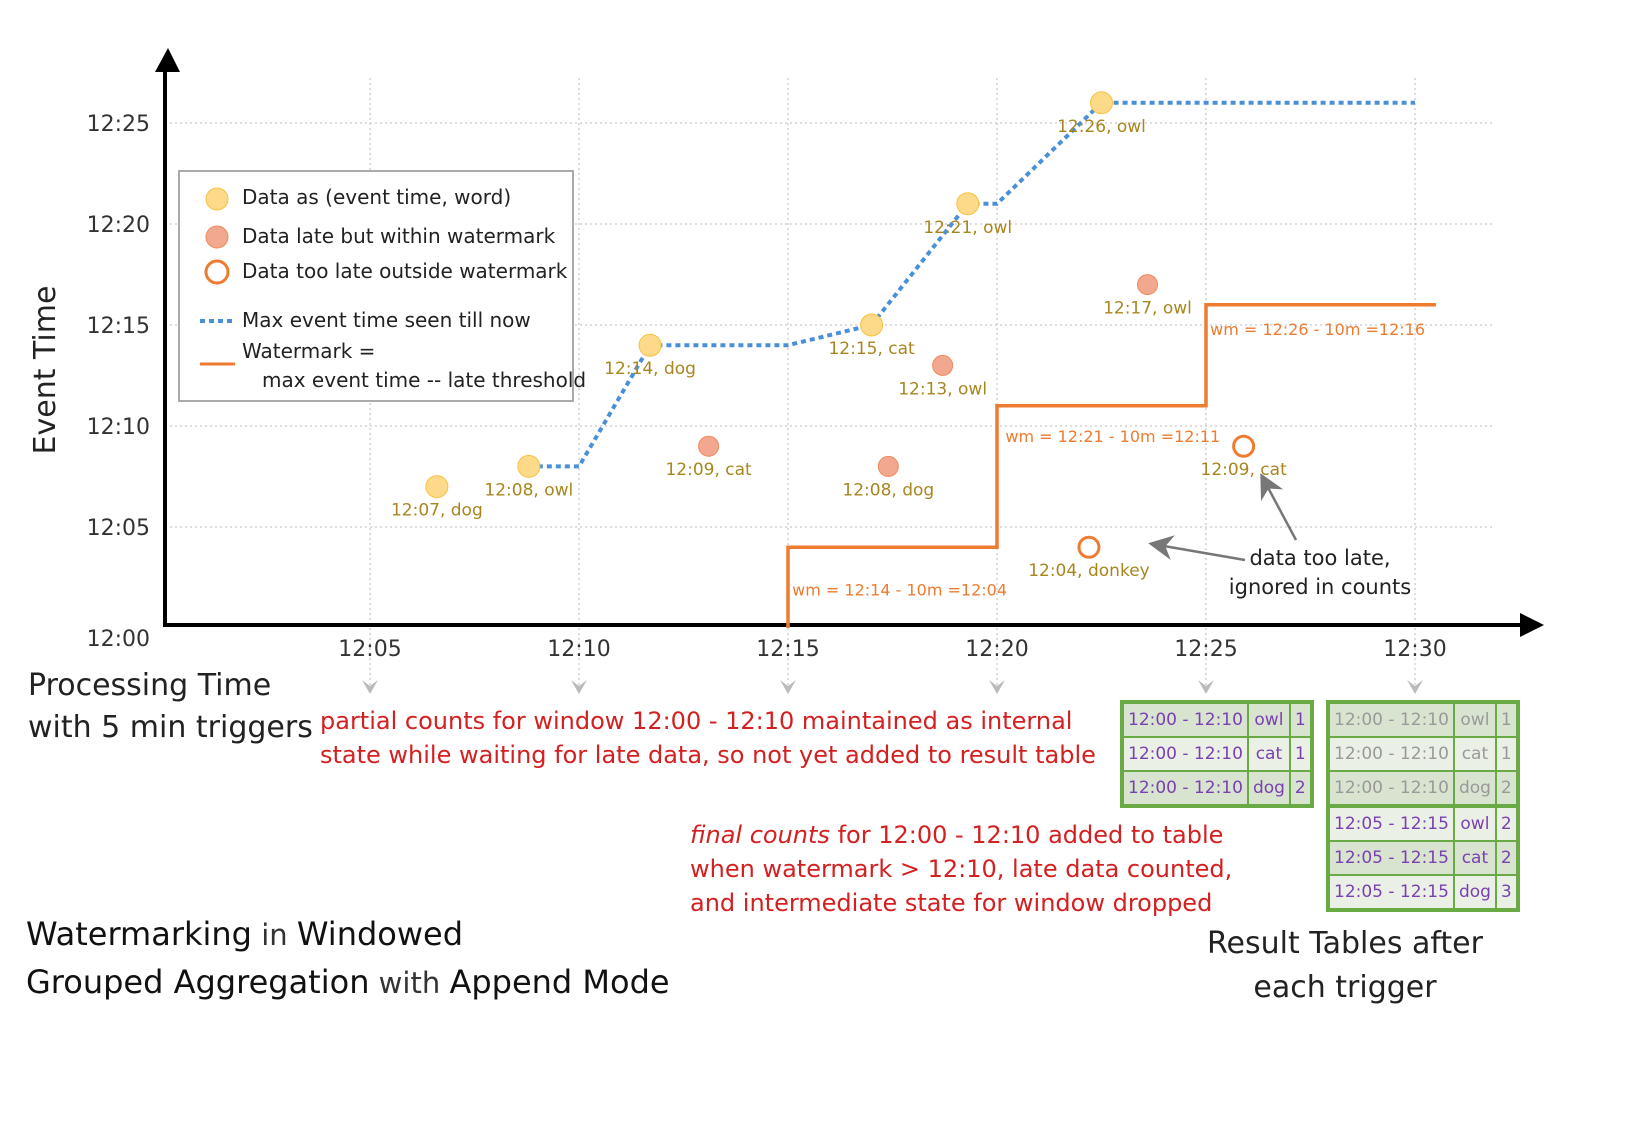 The width and height of the screenshot is (1639, 1125). I want to click on y-axis-arrow-icon, so click(167, 60).